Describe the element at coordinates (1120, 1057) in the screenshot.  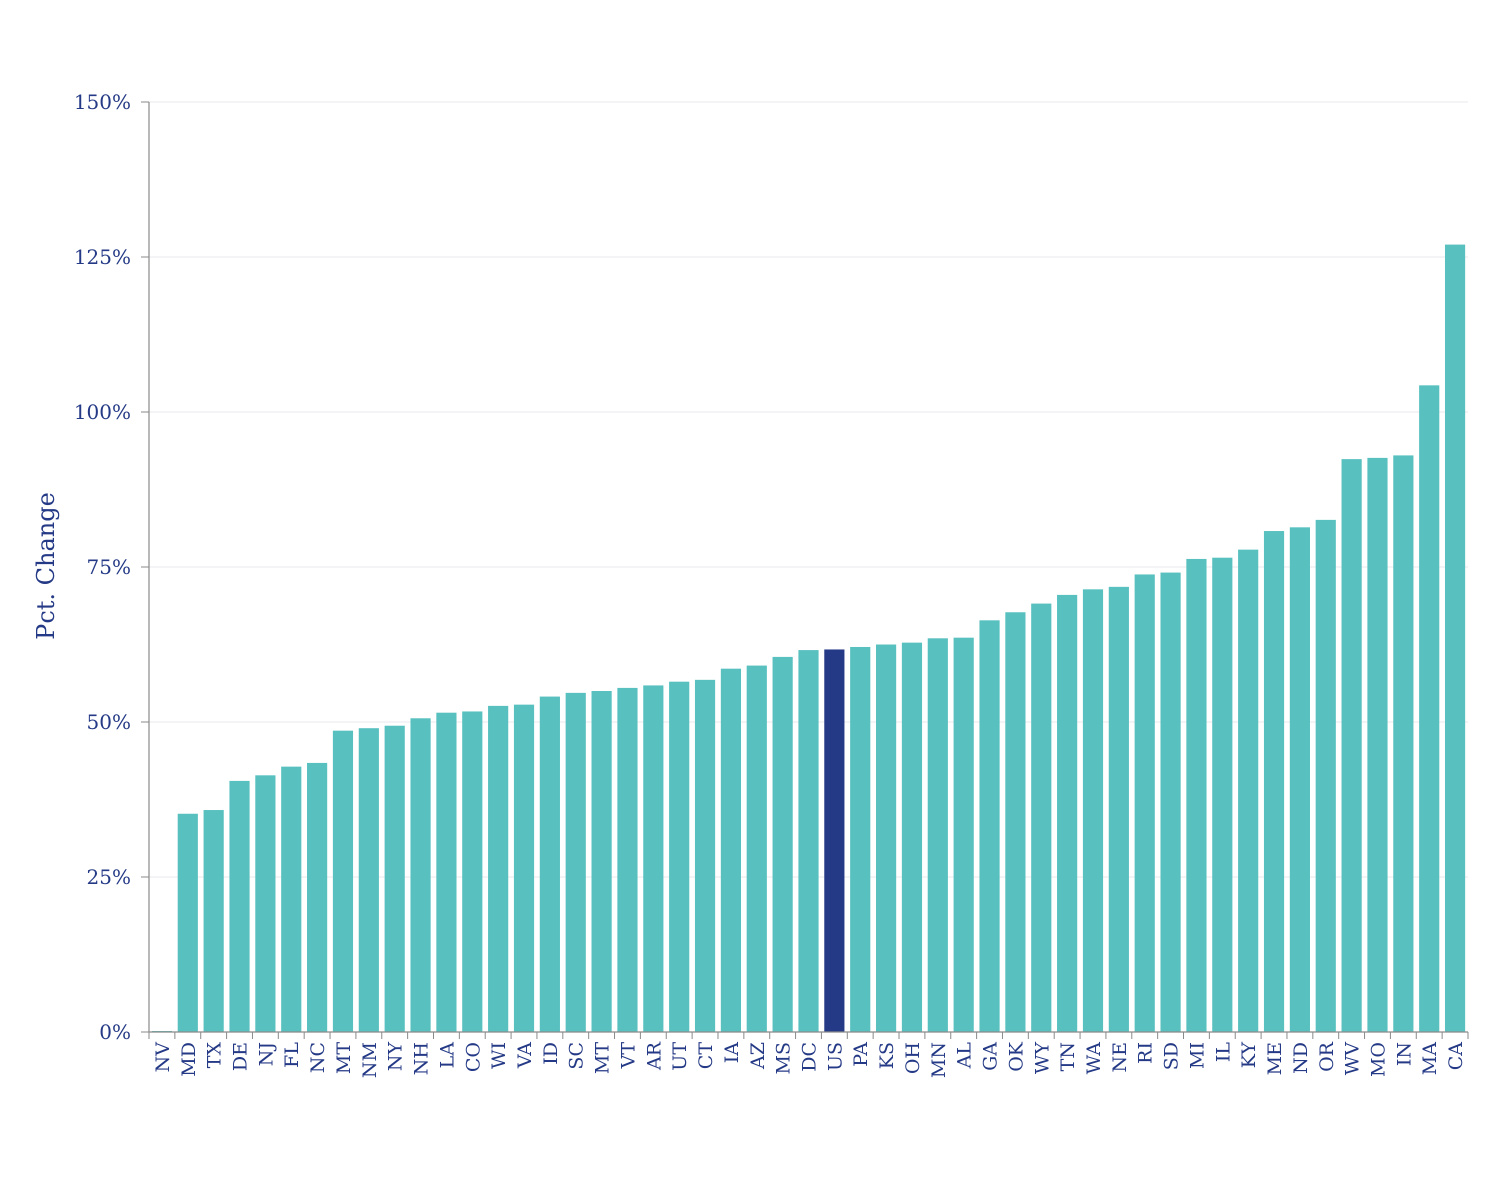
I see `x-label-ne: NE` at that location.